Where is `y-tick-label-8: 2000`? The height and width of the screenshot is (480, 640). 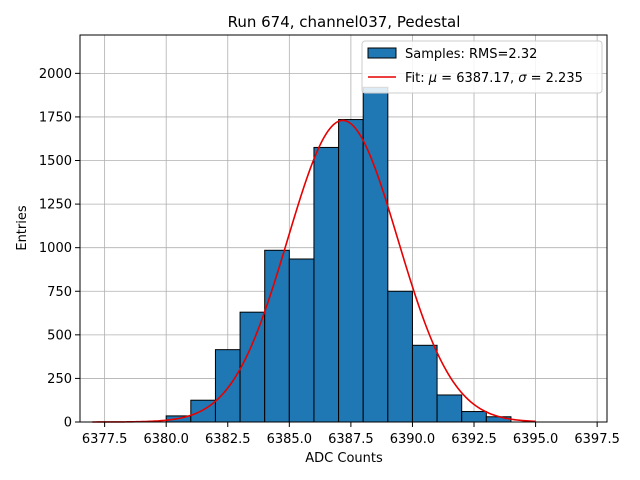
y-tick-label-8: 2000 is located at coordinates (55, 74).